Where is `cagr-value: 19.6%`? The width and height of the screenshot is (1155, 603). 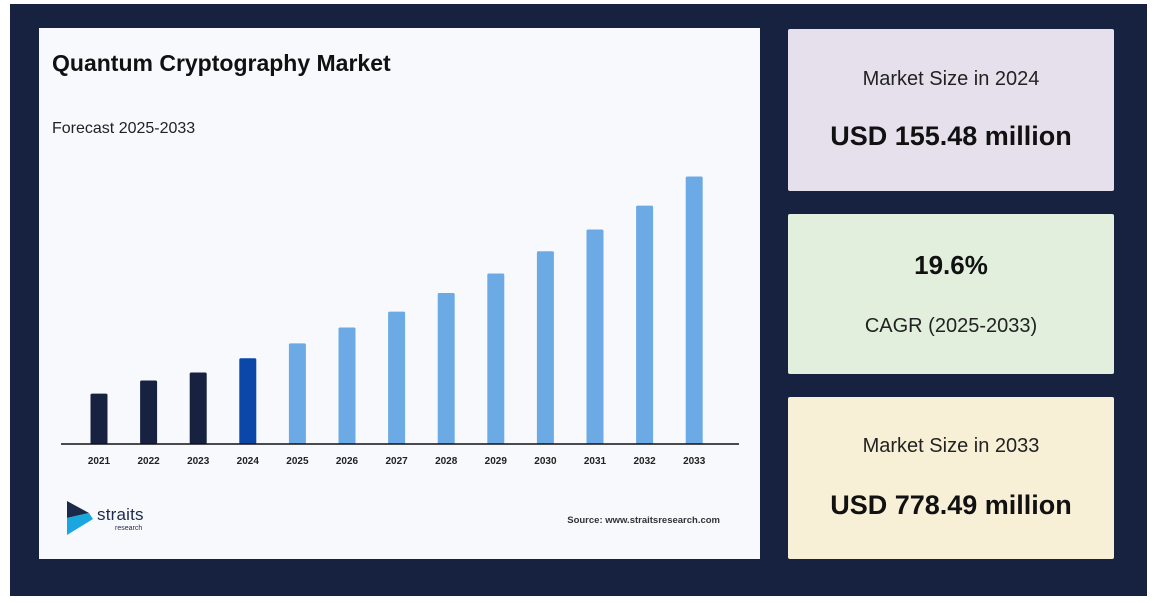
cagr-value: 19.6% is located at coordinates (951, 265).